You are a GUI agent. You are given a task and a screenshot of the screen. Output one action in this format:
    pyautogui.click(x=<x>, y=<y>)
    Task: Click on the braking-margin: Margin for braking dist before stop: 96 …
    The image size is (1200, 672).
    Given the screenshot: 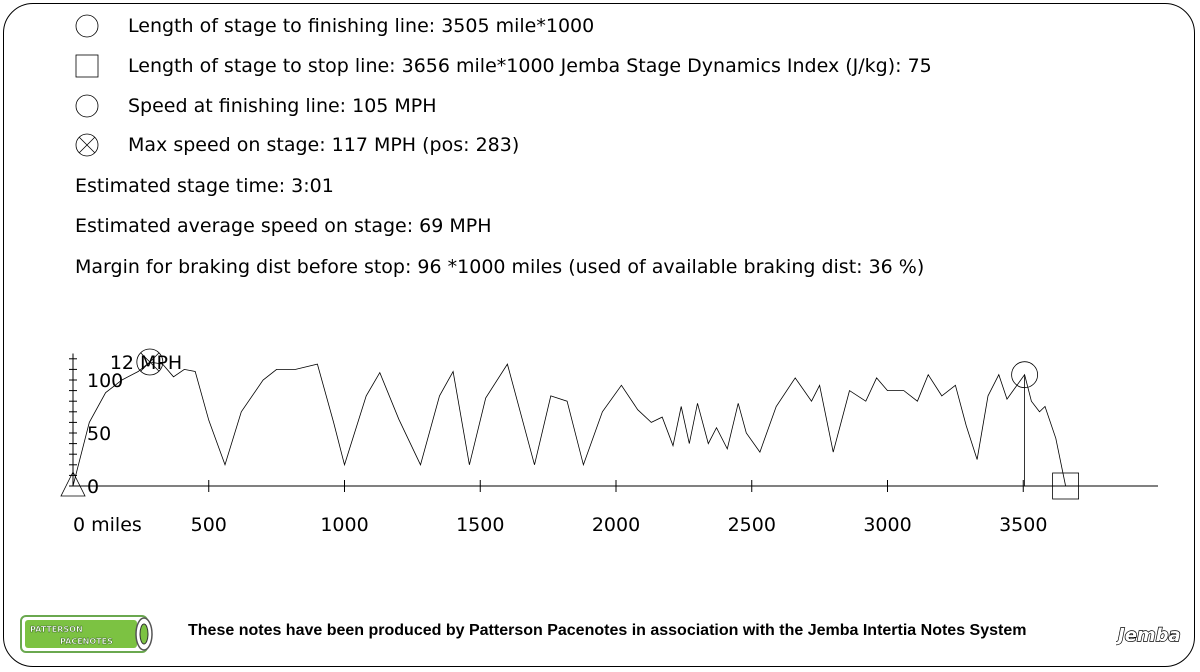 What is the action you would take?
    pyautogui.click(x=500, y=267)
    